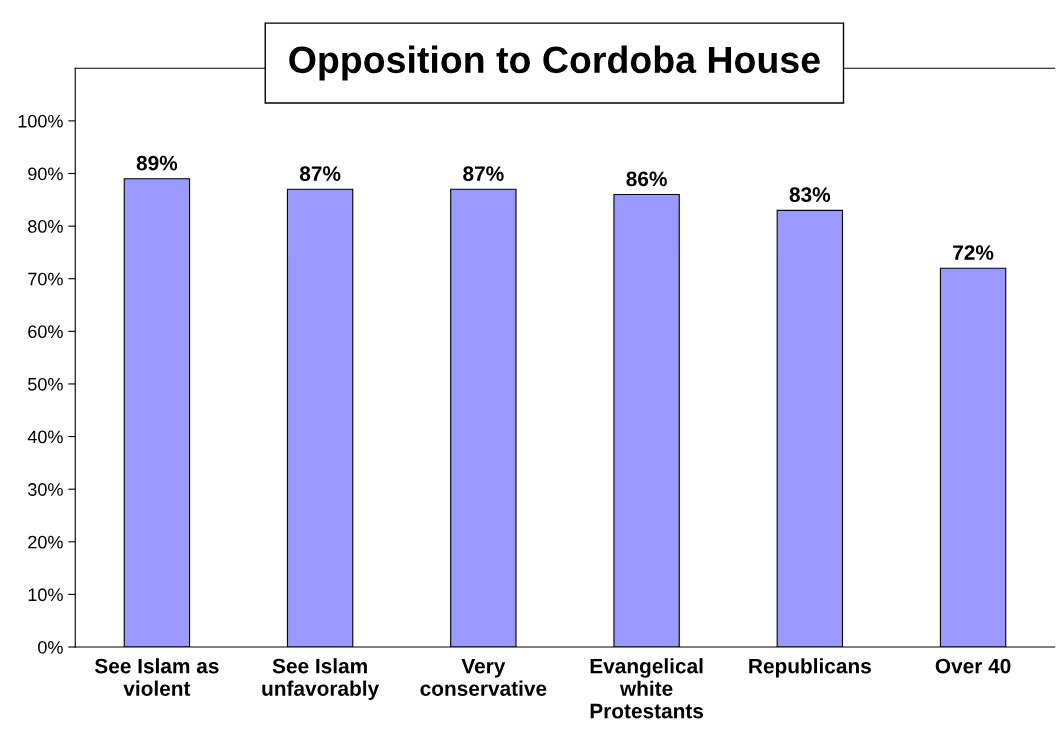 This screenshot has height=742, width=1060. I want to click on y-tick-label: 20%, so click(45, 542).